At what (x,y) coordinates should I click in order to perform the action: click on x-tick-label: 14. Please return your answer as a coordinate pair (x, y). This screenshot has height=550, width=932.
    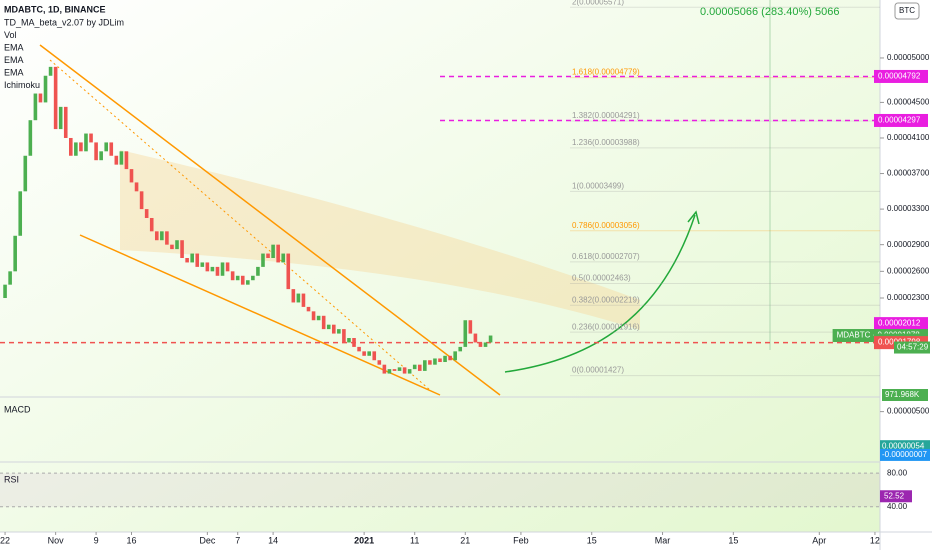
    Looking at the image, I should click on (273, 540).